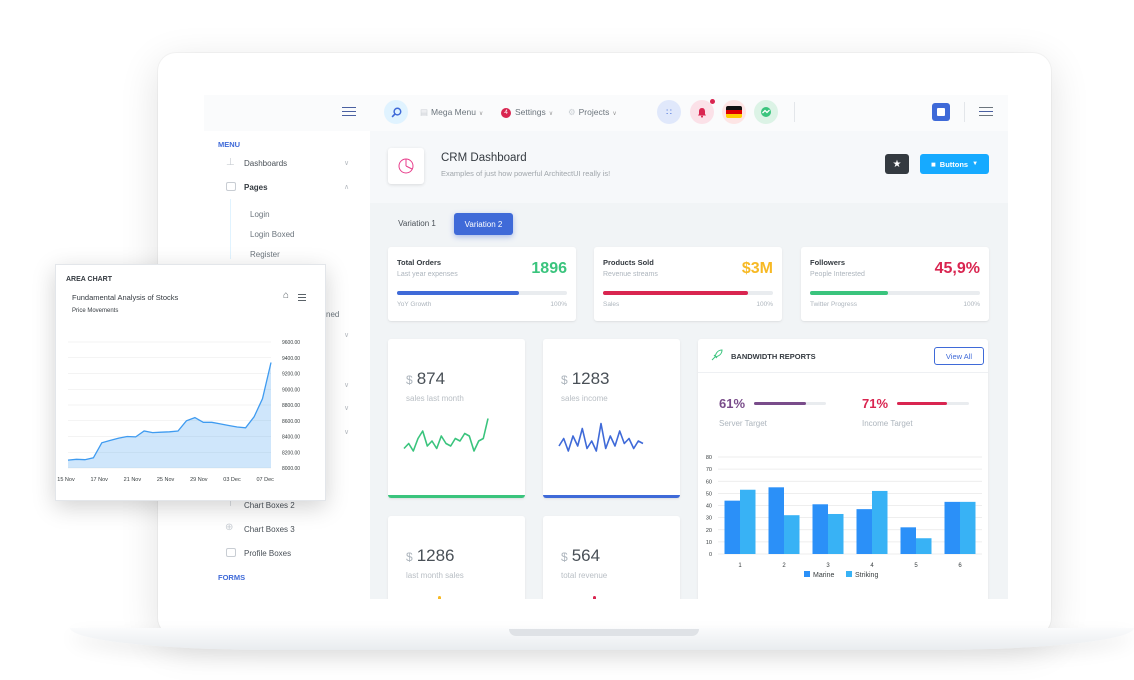  I want to click on pie-chart-icon, so click(406, 166).